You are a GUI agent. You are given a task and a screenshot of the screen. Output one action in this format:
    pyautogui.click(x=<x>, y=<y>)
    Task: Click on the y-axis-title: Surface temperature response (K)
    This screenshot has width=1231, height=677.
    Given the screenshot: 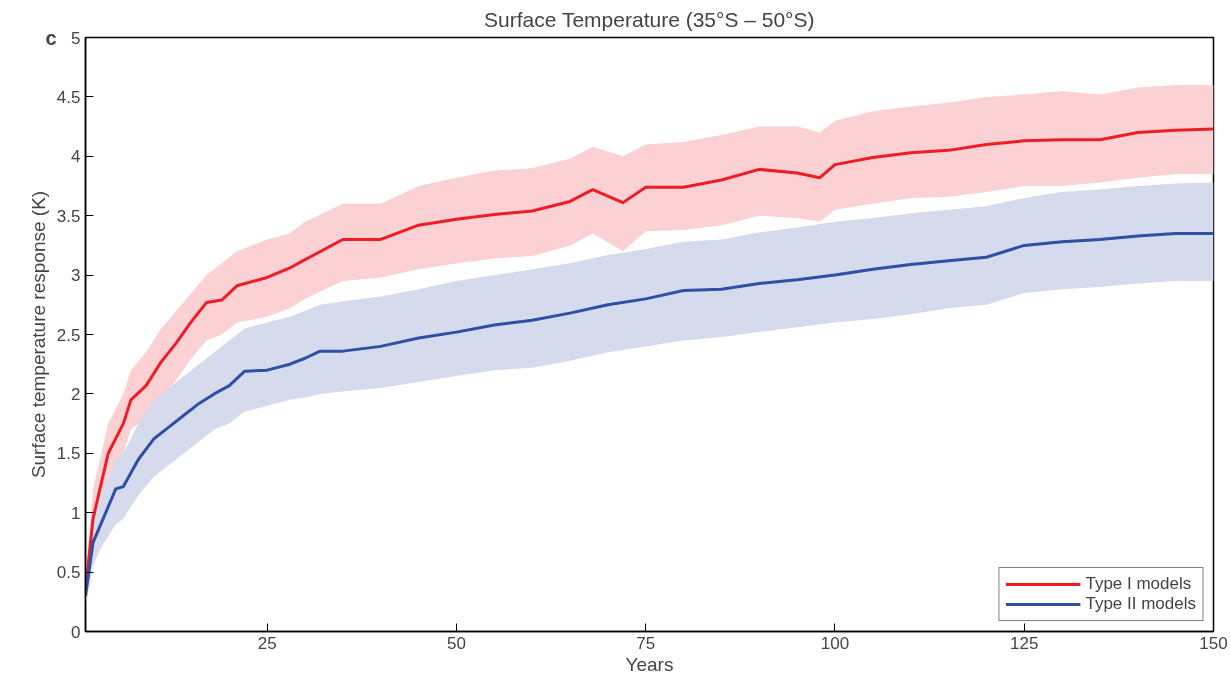 What is the action you would take?
    pyautogui.click(x=38, y=334)
    